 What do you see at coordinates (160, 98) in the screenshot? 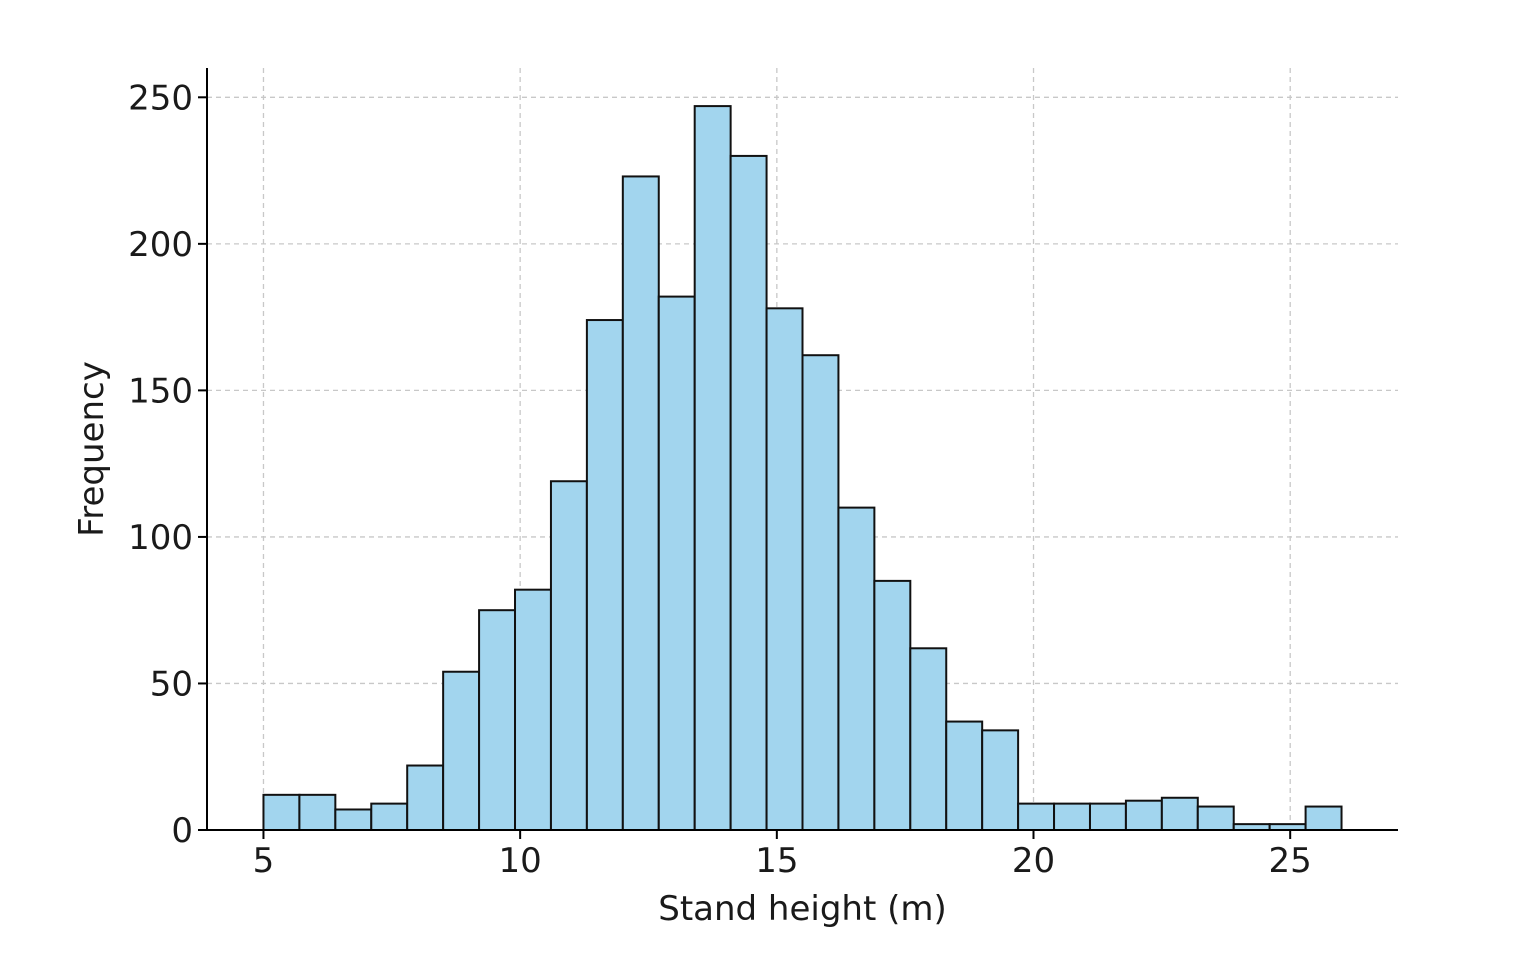
I see `y-tick-label: 250` at bounding box center [160, 98].